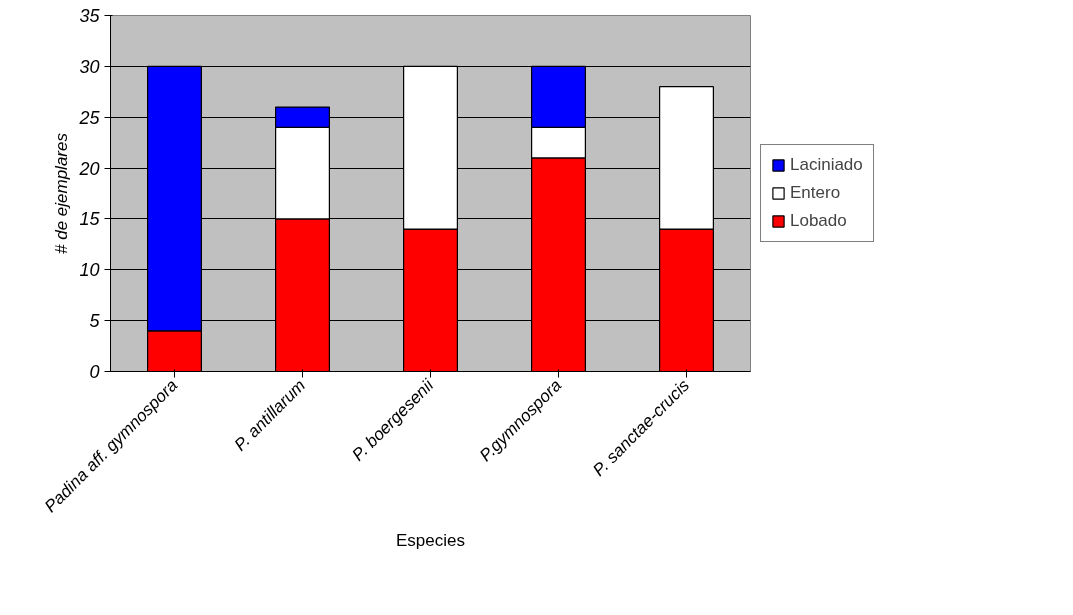 The image size is (1073, 615). Describe the element at coordinates (89, 270) in the screenshot. I see `y-tick-label: 10` at that location.